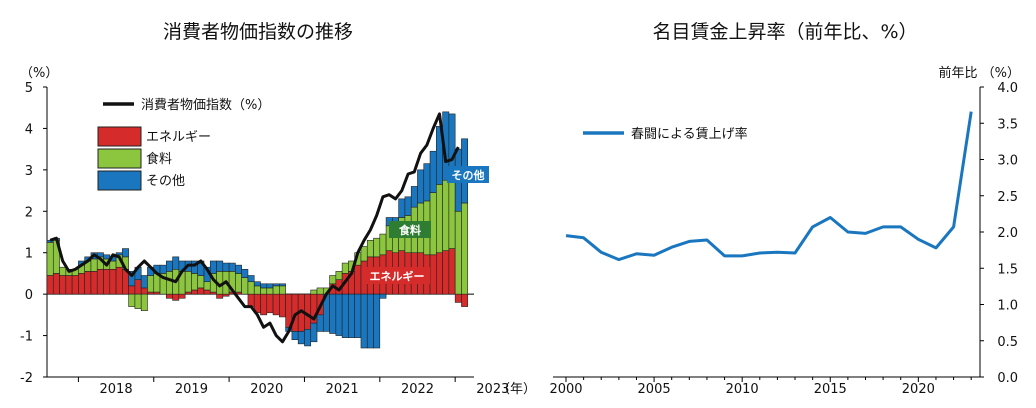 The image size is (1036, 408). Describe the element at coordinates (769, 186) in the screenshot. I see `wage-growth-line` at that location.